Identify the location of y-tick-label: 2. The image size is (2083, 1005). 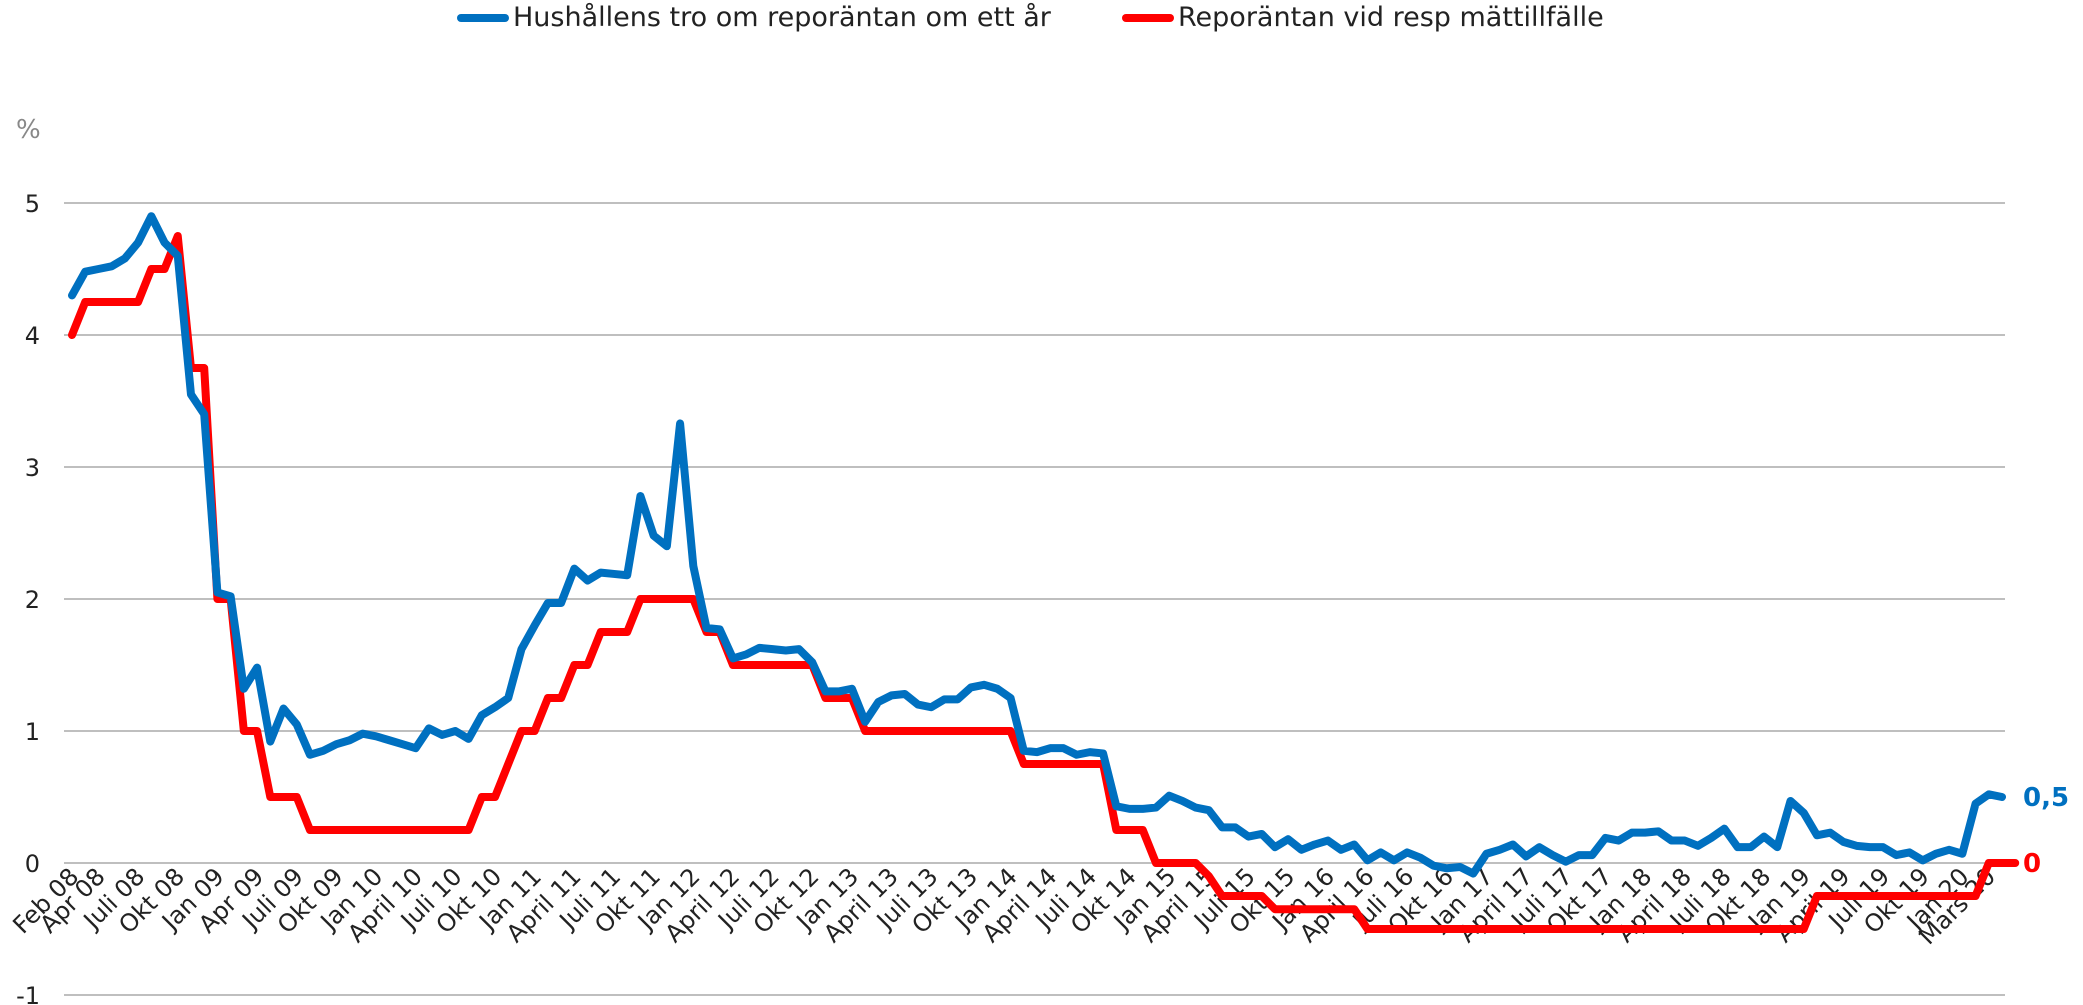
(32, 600).